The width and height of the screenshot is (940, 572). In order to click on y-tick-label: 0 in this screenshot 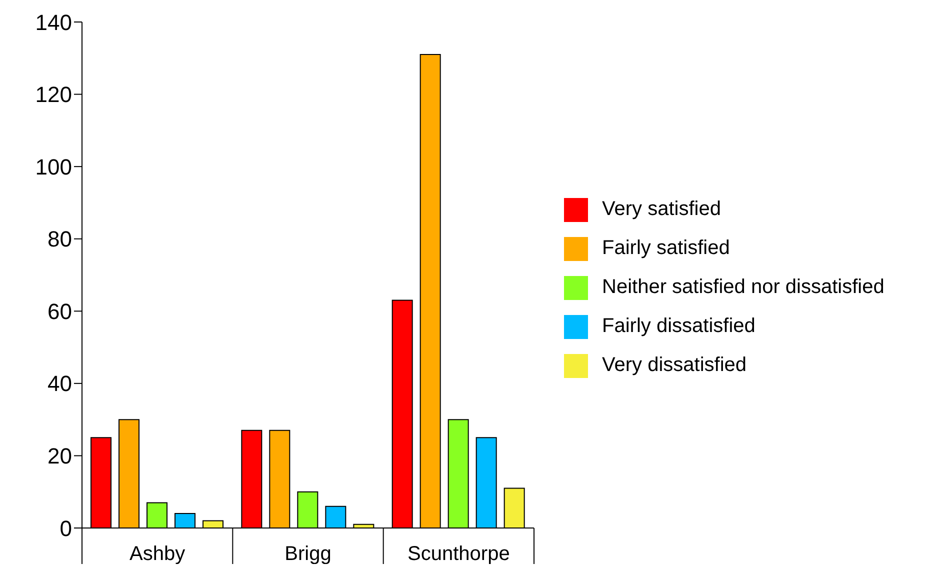, I will do `click(66, 528)`.